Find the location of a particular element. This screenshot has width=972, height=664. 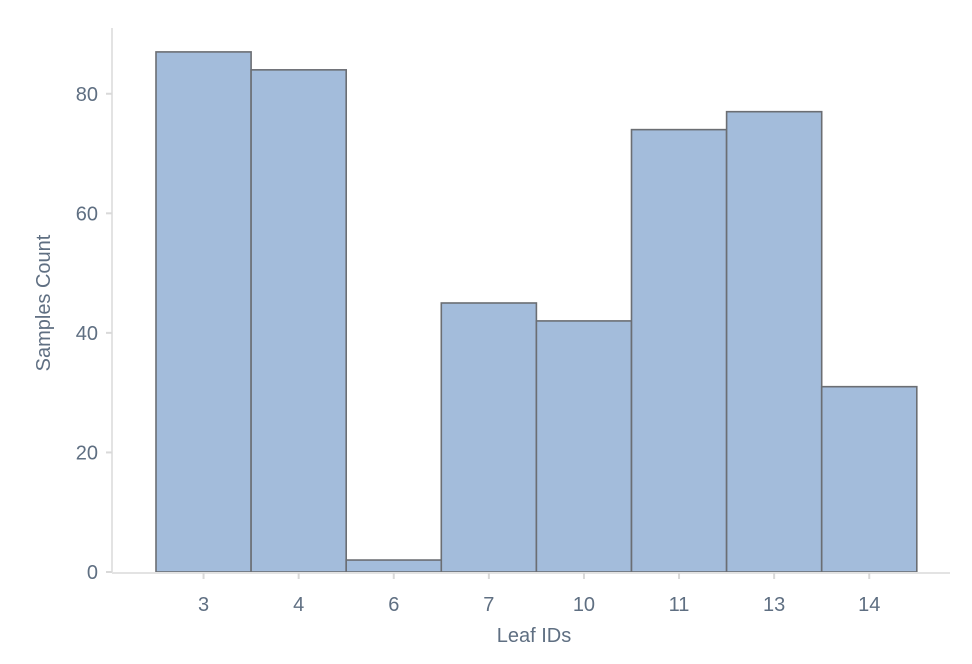

y-tick-label: 40 is located at coordinates (87, 334).